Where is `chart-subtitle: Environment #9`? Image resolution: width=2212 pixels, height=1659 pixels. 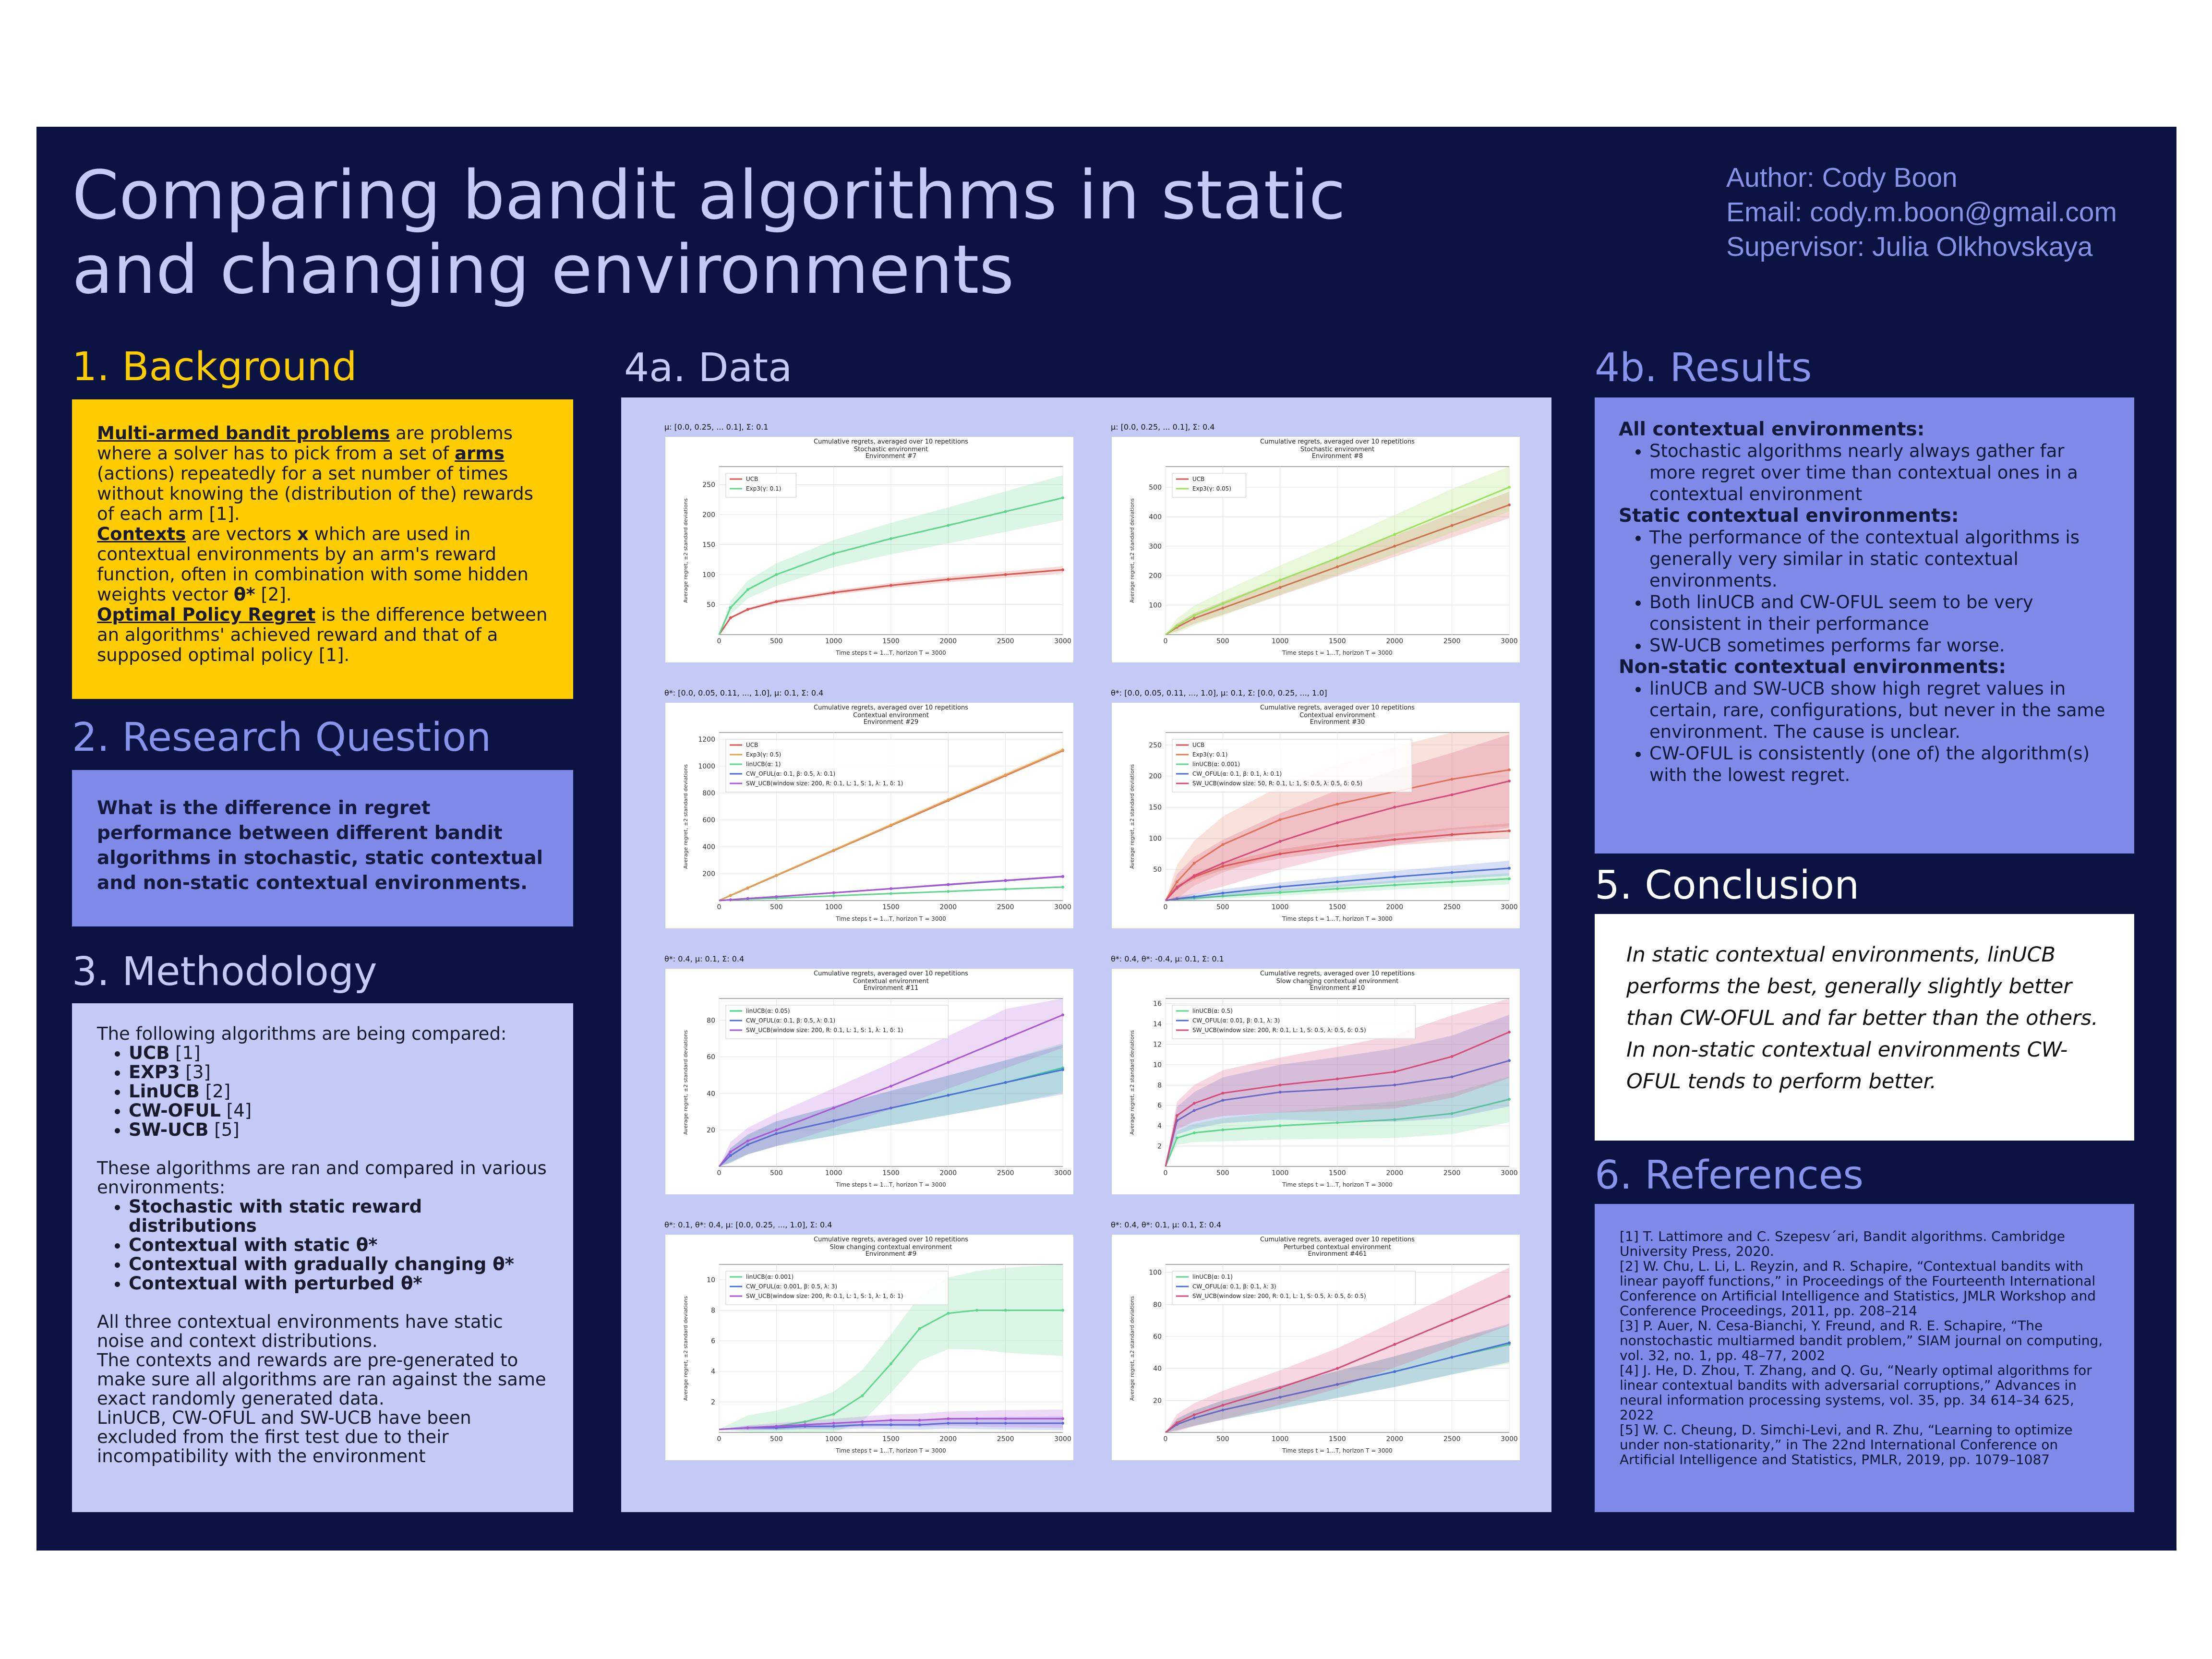
chart-subtitle: Environment #9 is located at coordinates (891, 1254).